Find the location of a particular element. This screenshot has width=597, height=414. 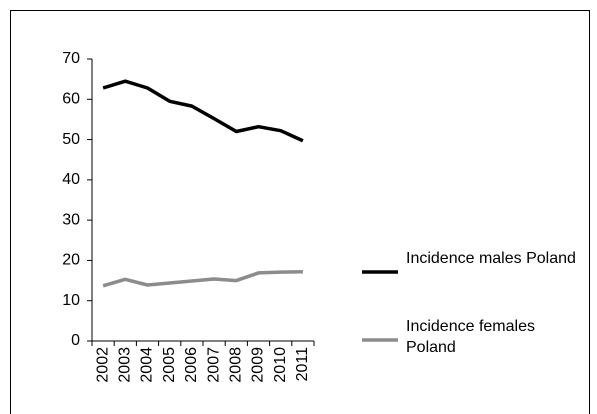

x-tick-label: 2009 is located at coordinates (258, 365).